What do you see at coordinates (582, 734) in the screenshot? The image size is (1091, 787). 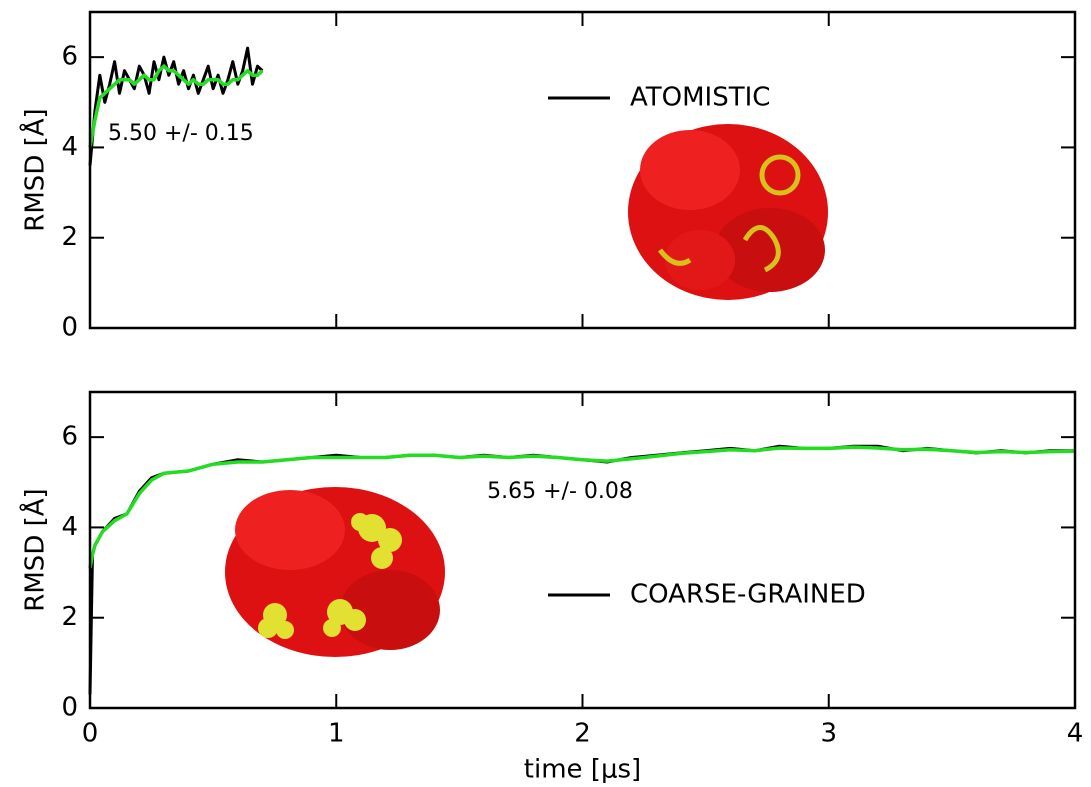 I see `x-tick-label: 2` at bounding box center [582, 734].